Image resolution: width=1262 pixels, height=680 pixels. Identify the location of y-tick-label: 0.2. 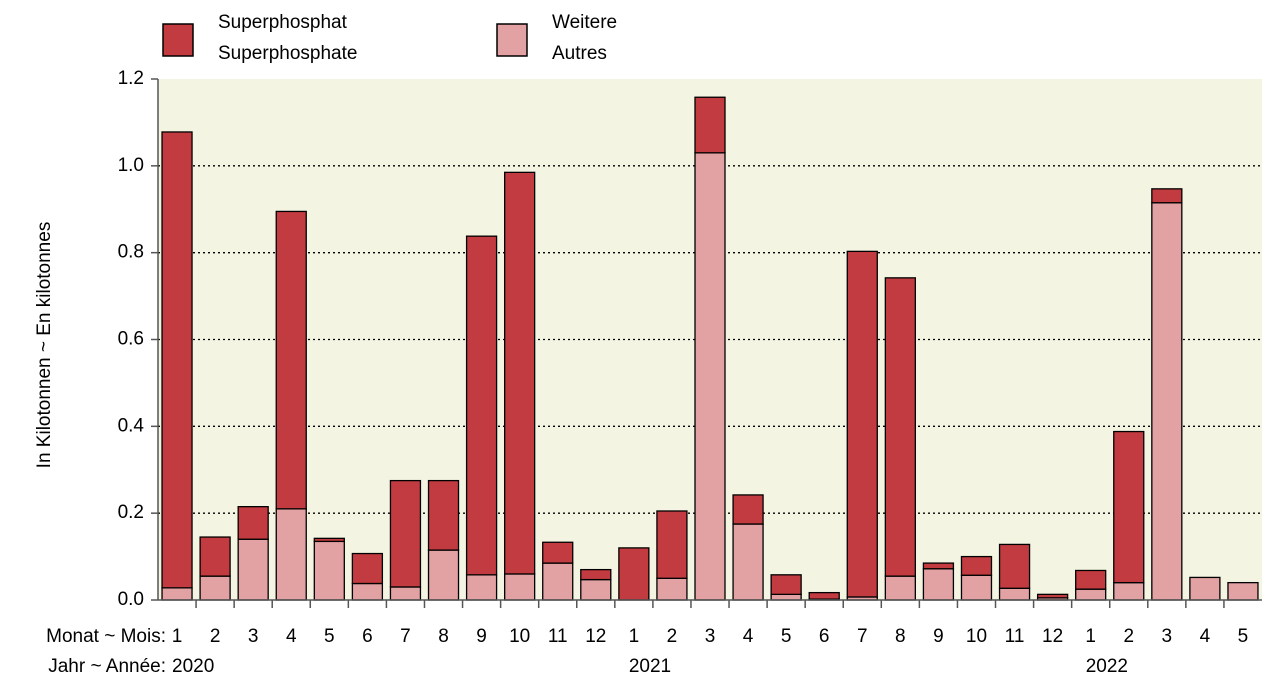
(131, 512).